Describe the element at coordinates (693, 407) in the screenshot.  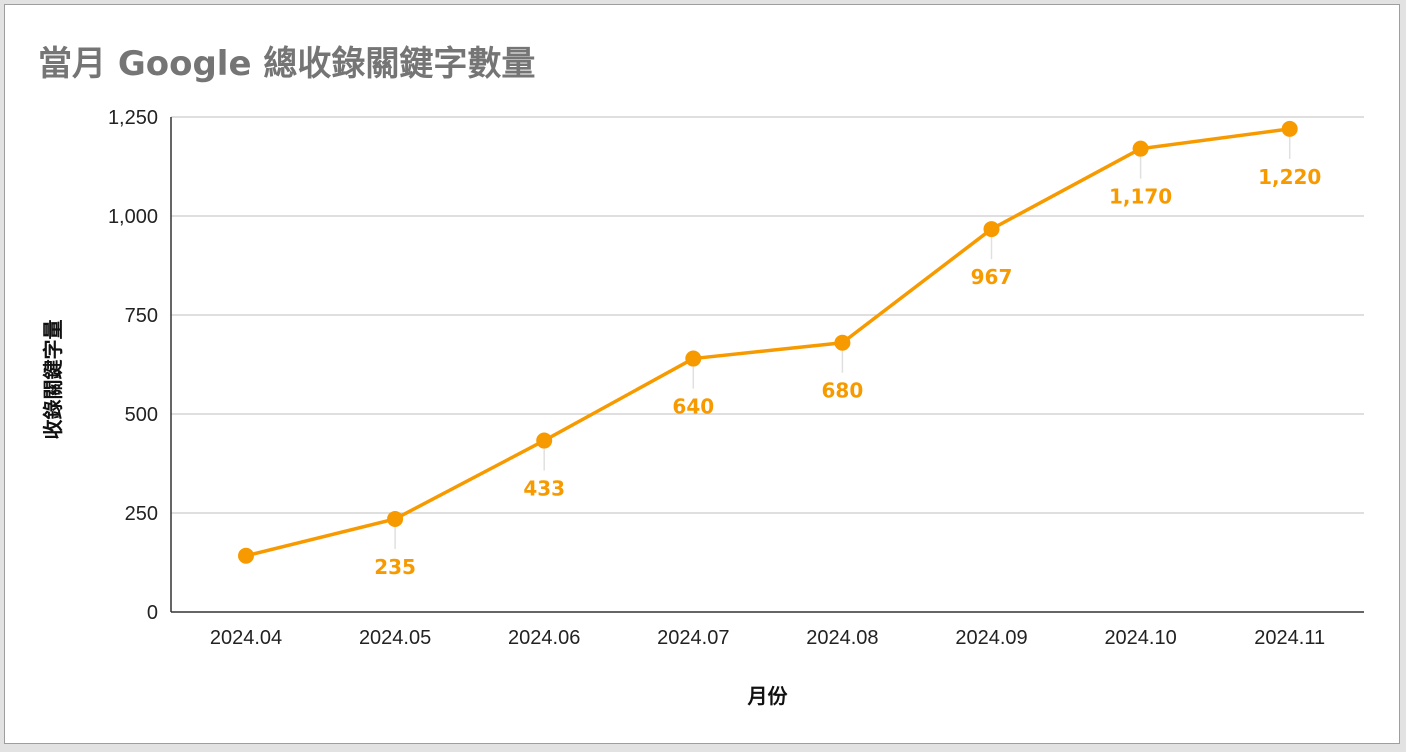
I see `data-label: 640` at that location.